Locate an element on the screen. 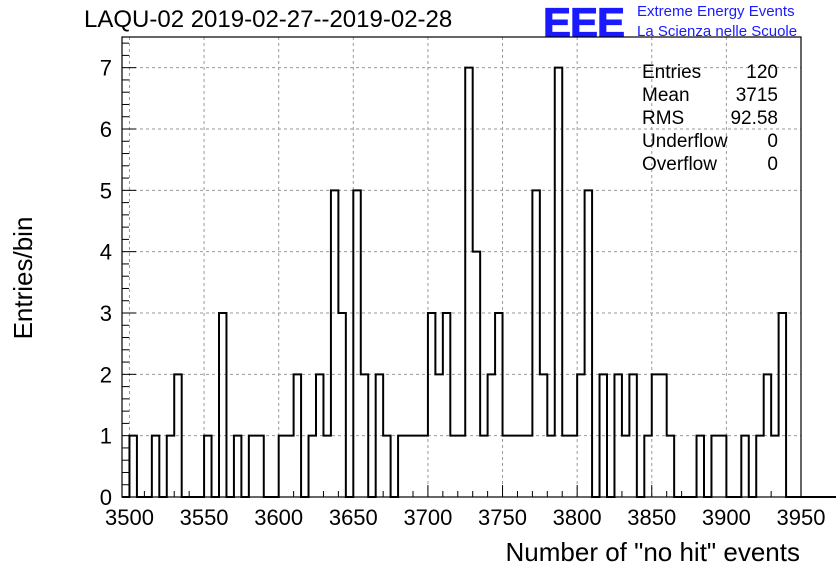 Image resolution: width=836 pixels, height=572 pixels. y-tick-label: 3 is located at coordinates (106, 313).